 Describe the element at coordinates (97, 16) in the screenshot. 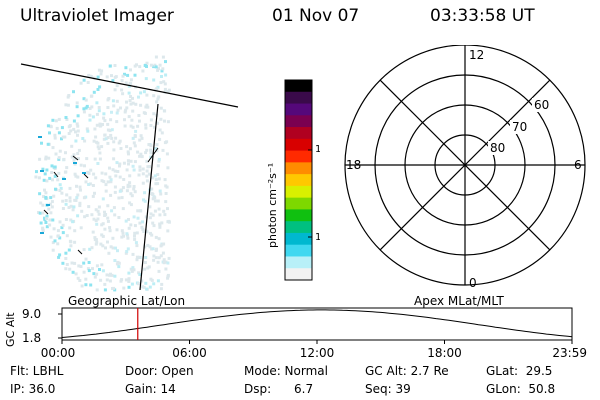

I see `instrument-title: Ultraviolet Imager` at that location.